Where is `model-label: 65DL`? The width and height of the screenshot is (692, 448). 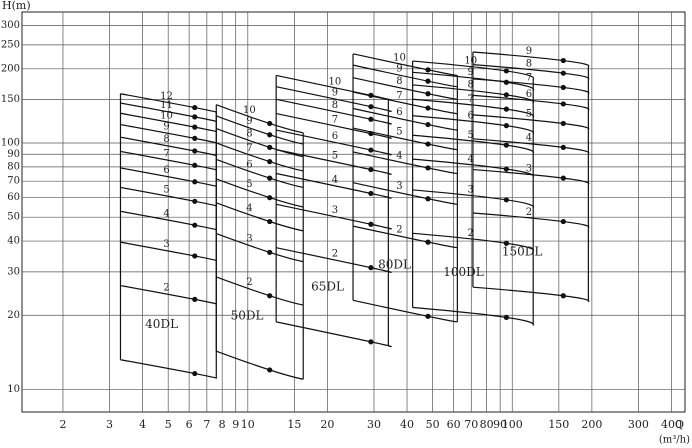 model-label: 65DL is located at coordinates (327, 286).